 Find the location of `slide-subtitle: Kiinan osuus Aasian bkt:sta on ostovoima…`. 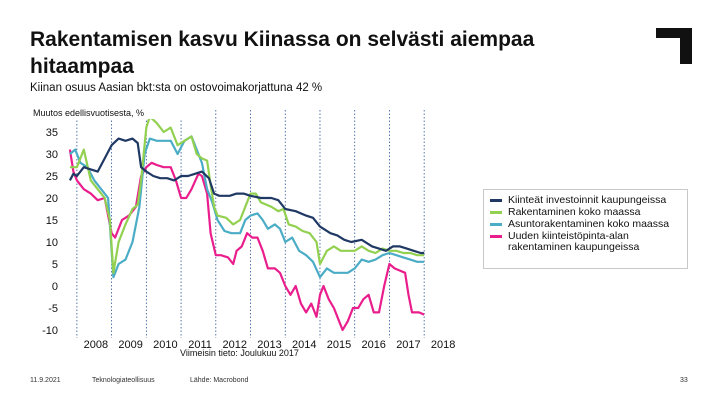

slide-subtitle: Kiinan osuus Aasian bkt:sta on ostovoima… is located at coordinates (176, 88).